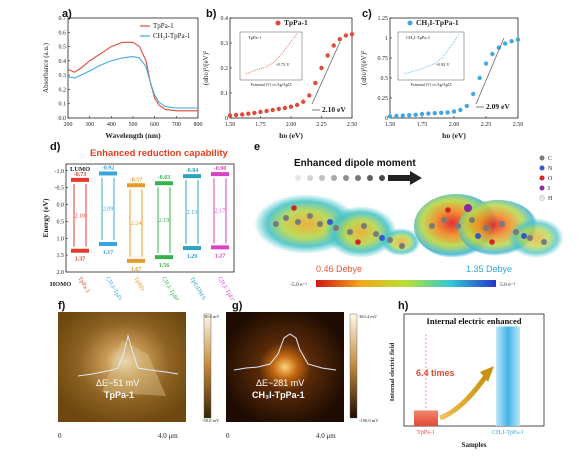 Image resolution: width=582 pixels, height=457 pixels. Describe the element at coordinates (418, 37) in the screenshot. I see `inset-legend-c: CH₃I-TpPa-1` at that location.